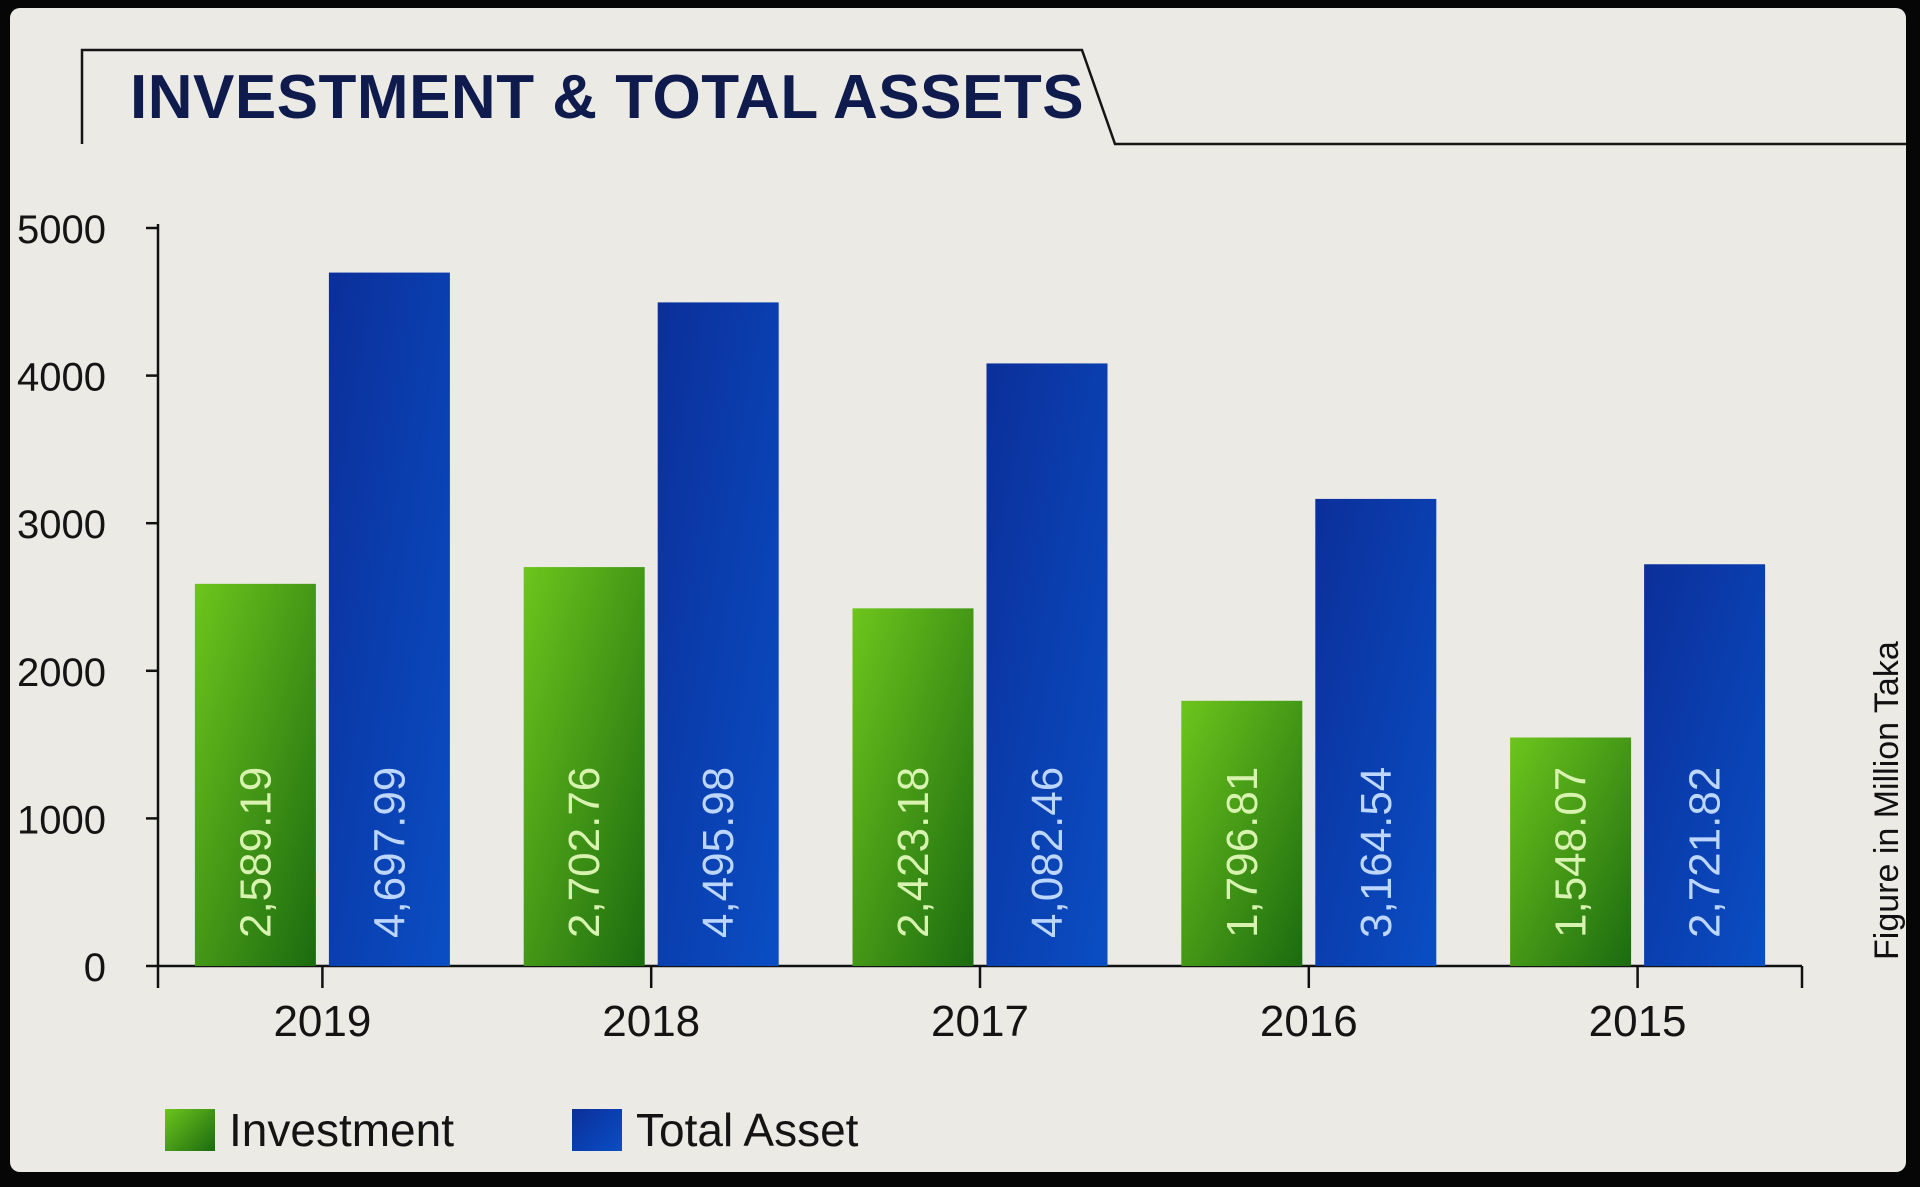 This screenshot has height=1187, width=1920. I want to click on title-tab-outline, so click(993, 97).